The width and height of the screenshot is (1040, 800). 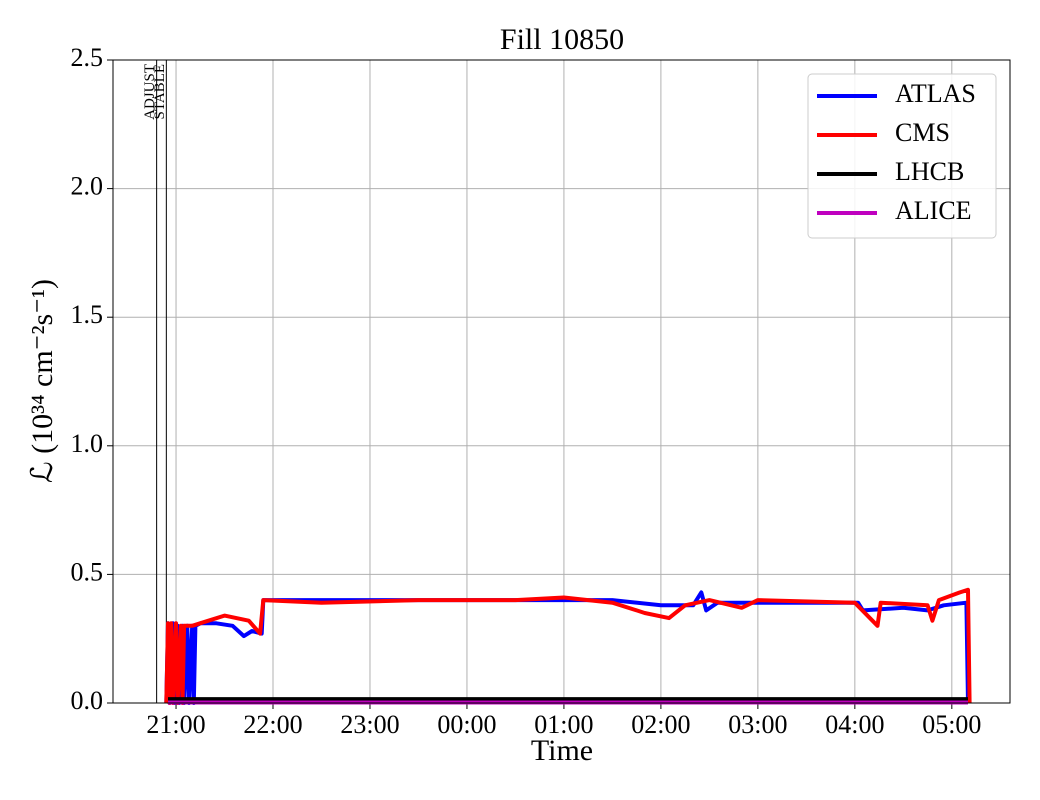 I want to click on x-tick-label: 21:00, so click(x=175, y=724).